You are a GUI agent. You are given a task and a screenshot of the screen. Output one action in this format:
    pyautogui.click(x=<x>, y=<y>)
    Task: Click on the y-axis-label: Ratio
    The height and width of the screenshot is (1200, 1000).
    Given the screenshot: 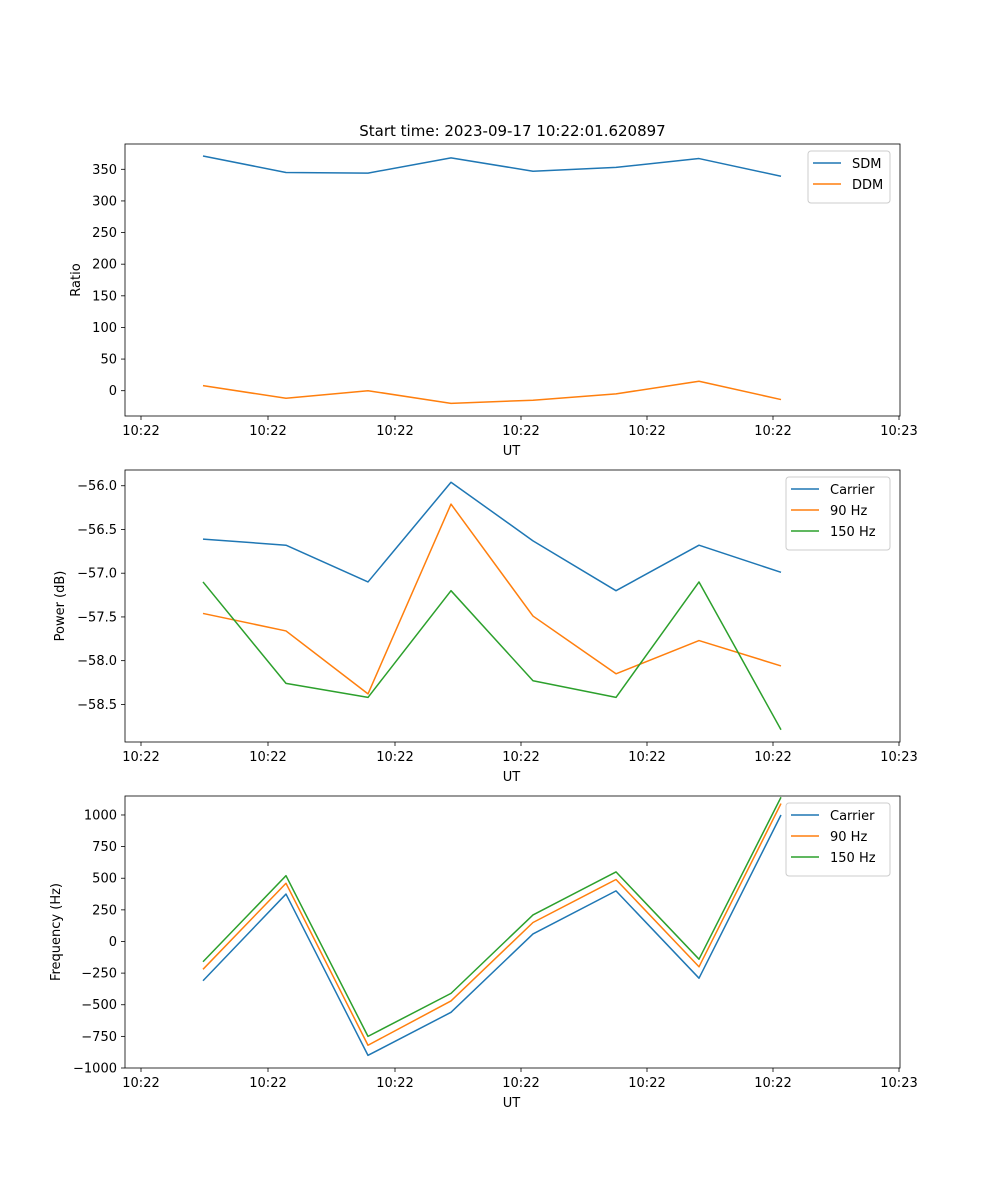 What is the action you would take?
    pyautogui.click(x=76, y=279)
    